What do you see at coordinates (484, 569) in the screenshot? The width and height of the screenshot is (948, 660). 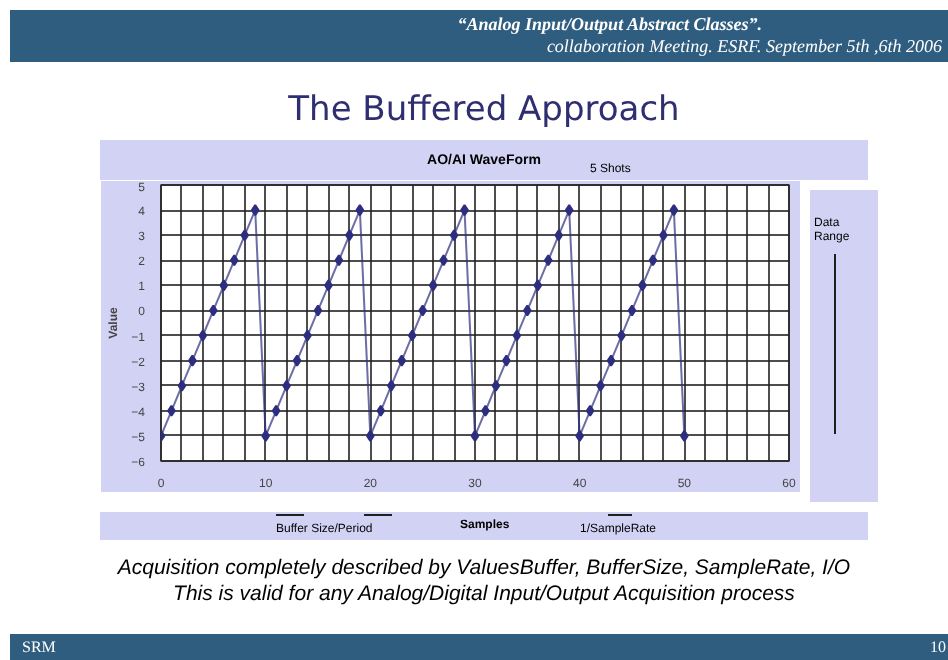 I see `text: Acquisition completely described by ValuesBuffer, BufferSize, SampleRate, I/O` at bounding box center [484, 569].